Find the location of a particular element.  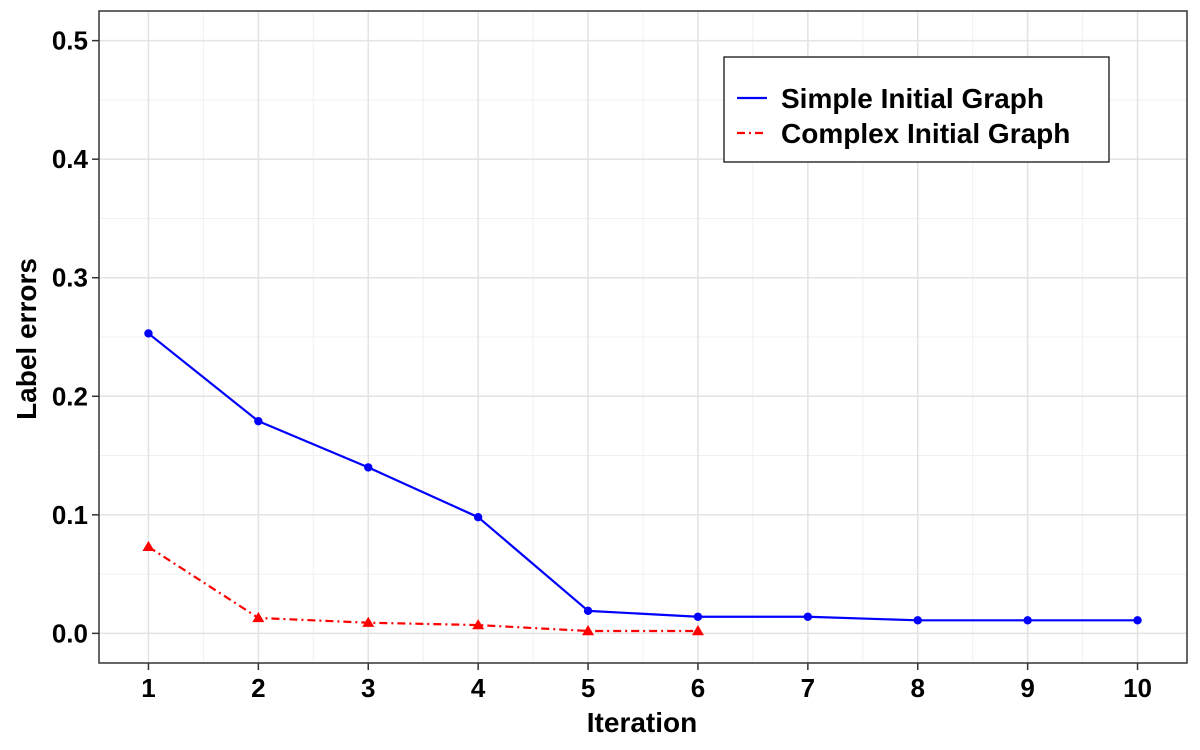

x-tick-label: 9 is located at coordinates (1027, 688).